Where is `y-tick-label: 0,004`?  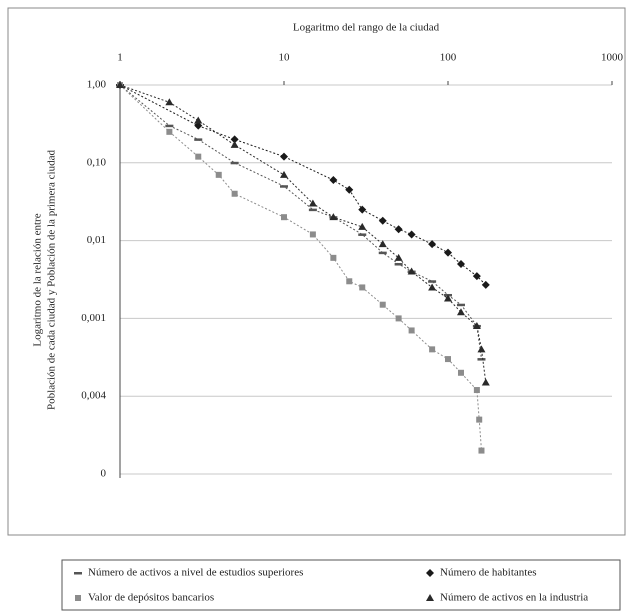 y-tick-label: 0,004 is located at coordinates (93, 396).